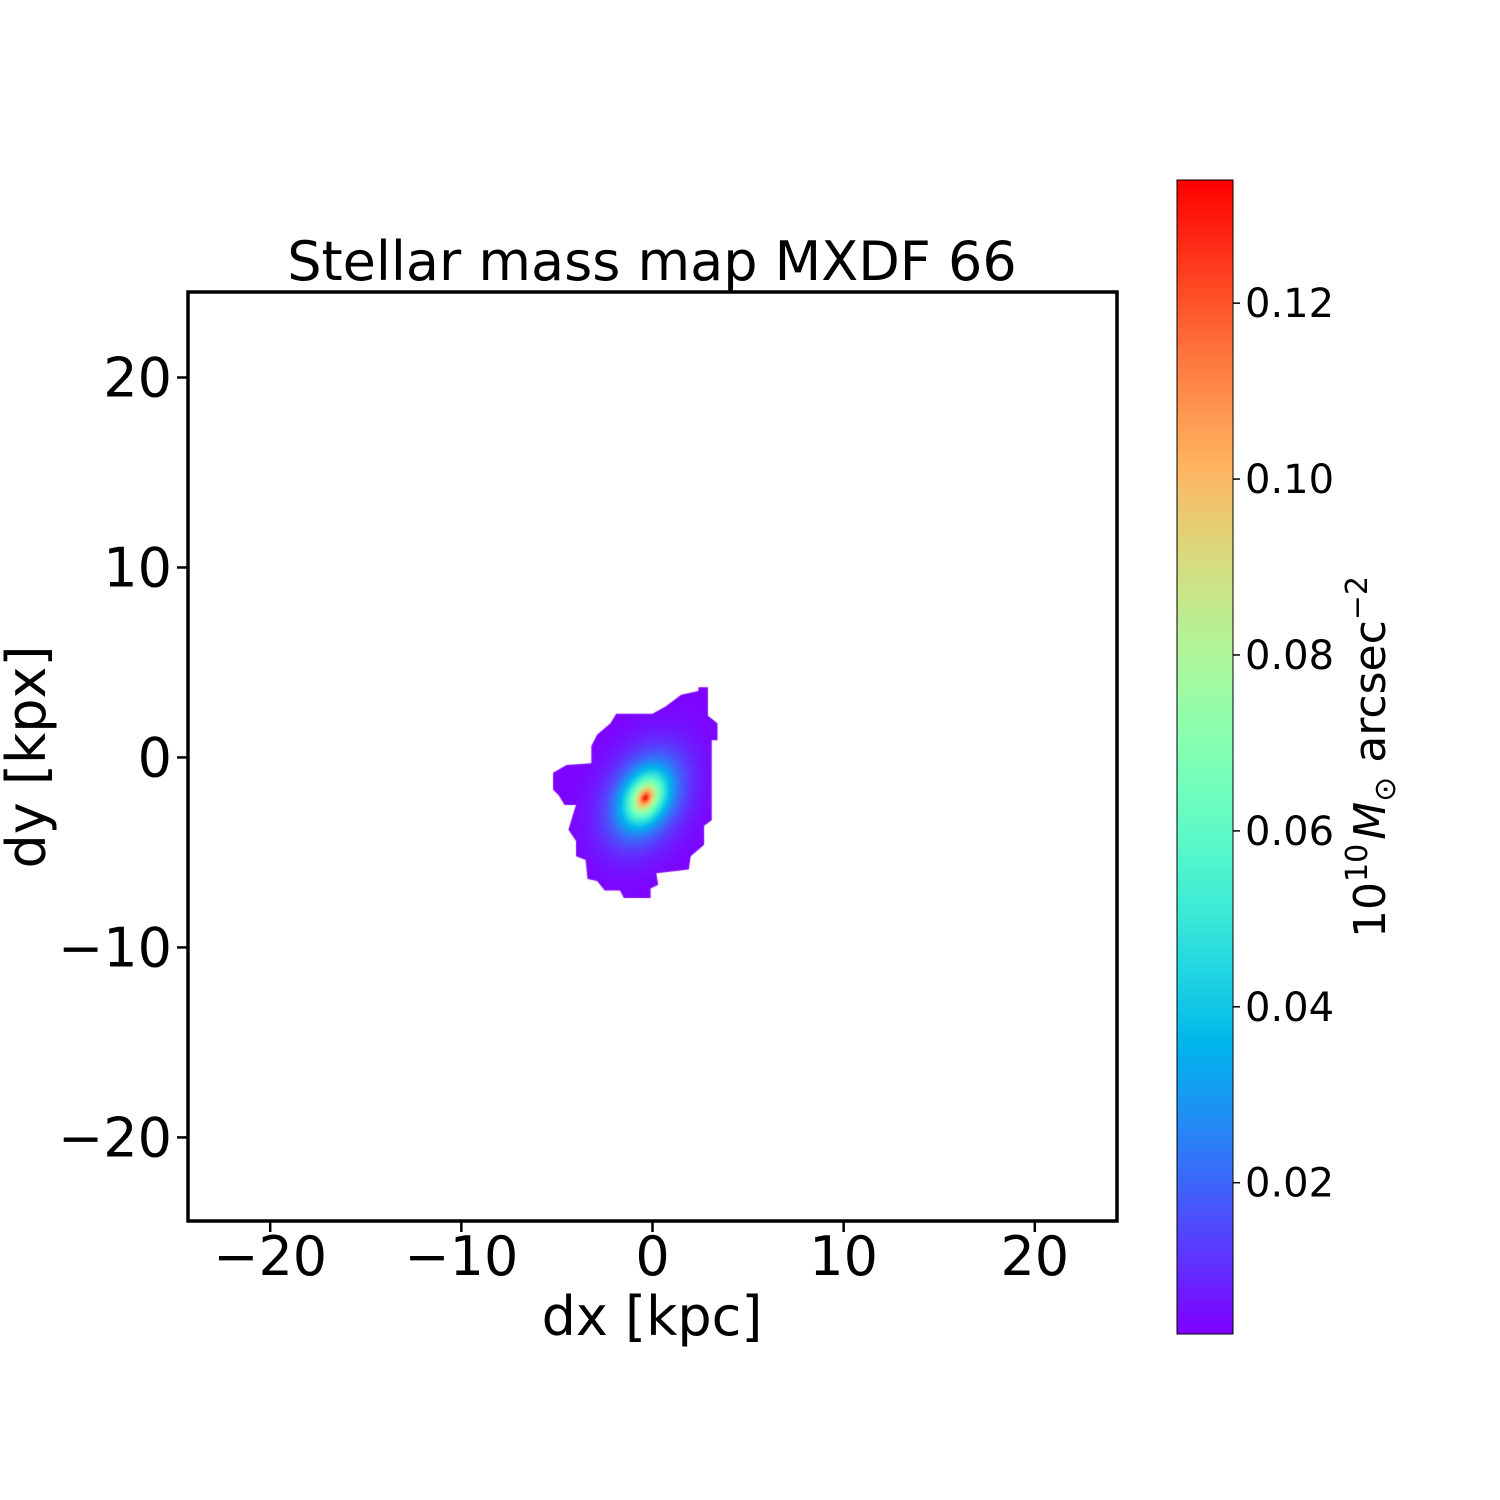 The height and width of the screenshot is (1500, 1500). I want to click on y-tick-label: −10, so click(115, 947).